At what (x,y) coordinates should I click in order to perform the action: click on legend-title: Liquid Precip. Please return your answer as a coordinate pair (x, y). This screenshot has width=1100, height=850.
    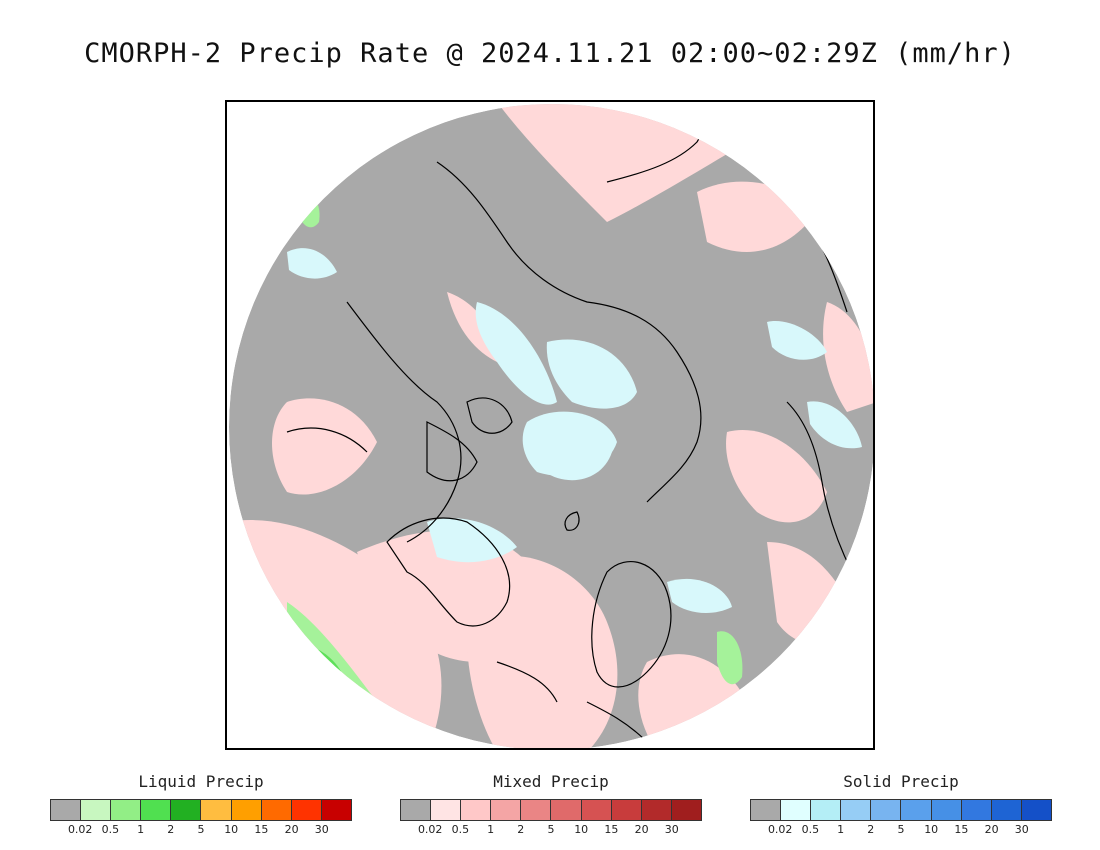
    Looking at the image, I should click on (201, 781).